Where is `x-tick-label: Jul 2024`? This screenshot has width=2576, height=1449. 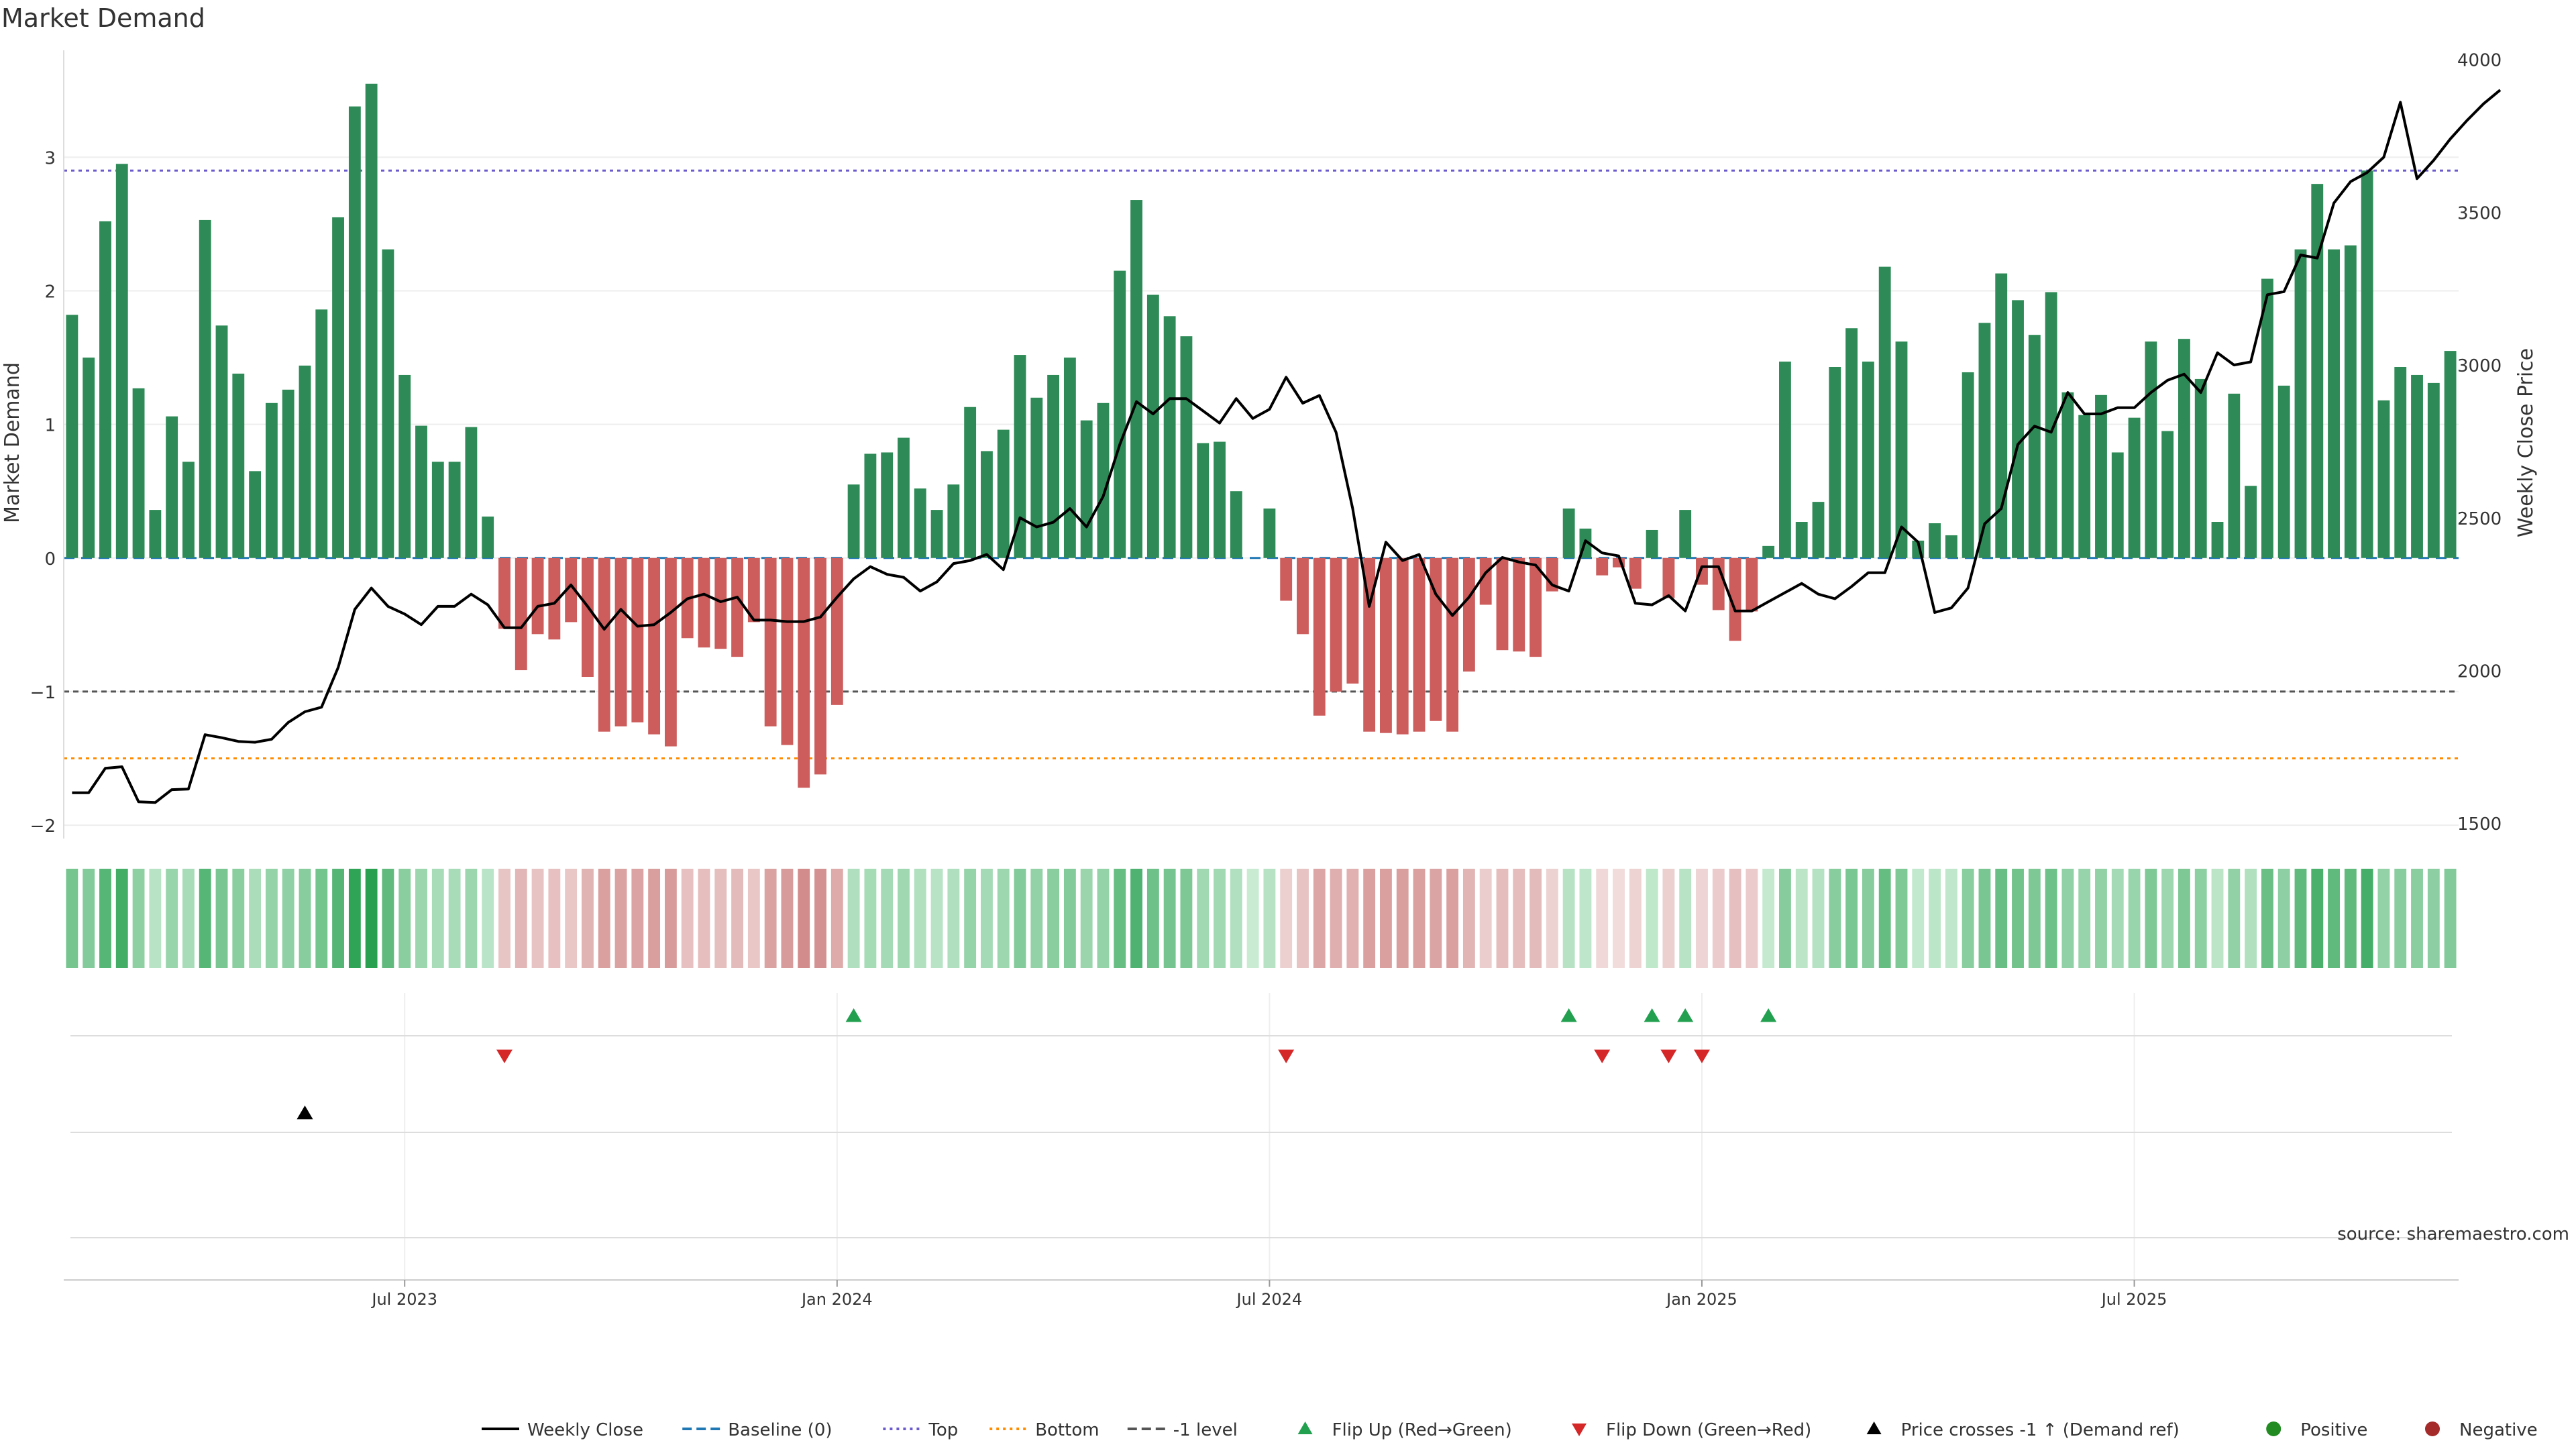
x-tick-label: Jul 2024 is located at coordinates (1269, 1299).